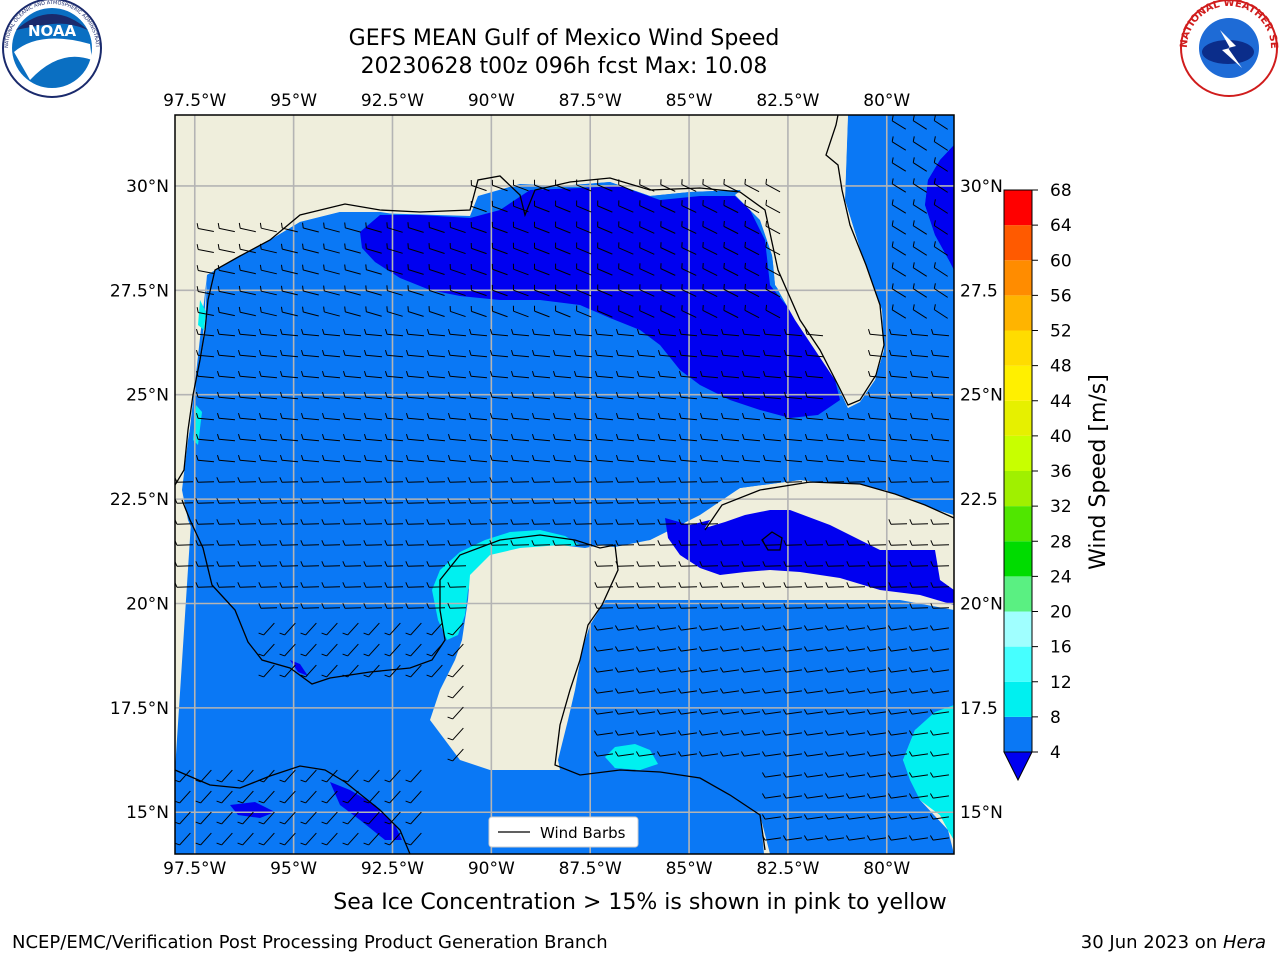 This screenshot has width=1280, height=960. Describe the element at coordinates (1061, 402) in the screenshot. I see `colorbar-tick-label-10: 44` at that location.